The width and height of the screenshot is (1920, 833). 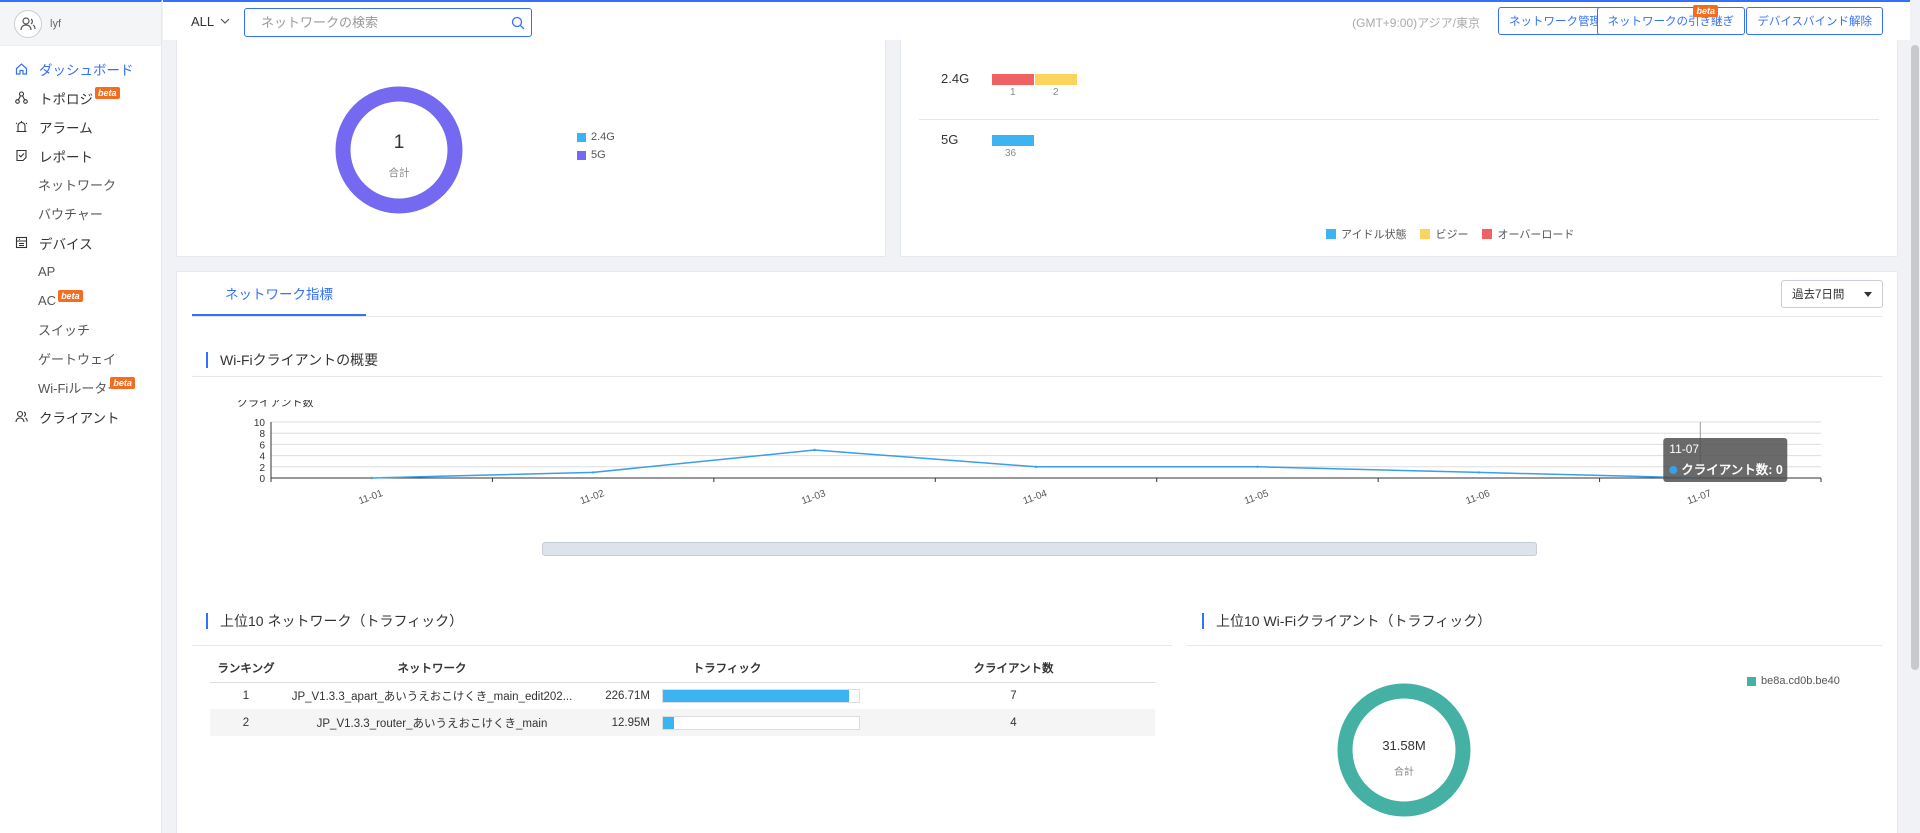 I want to click on legend-item: ビジー, so click(x=1444, y=234).